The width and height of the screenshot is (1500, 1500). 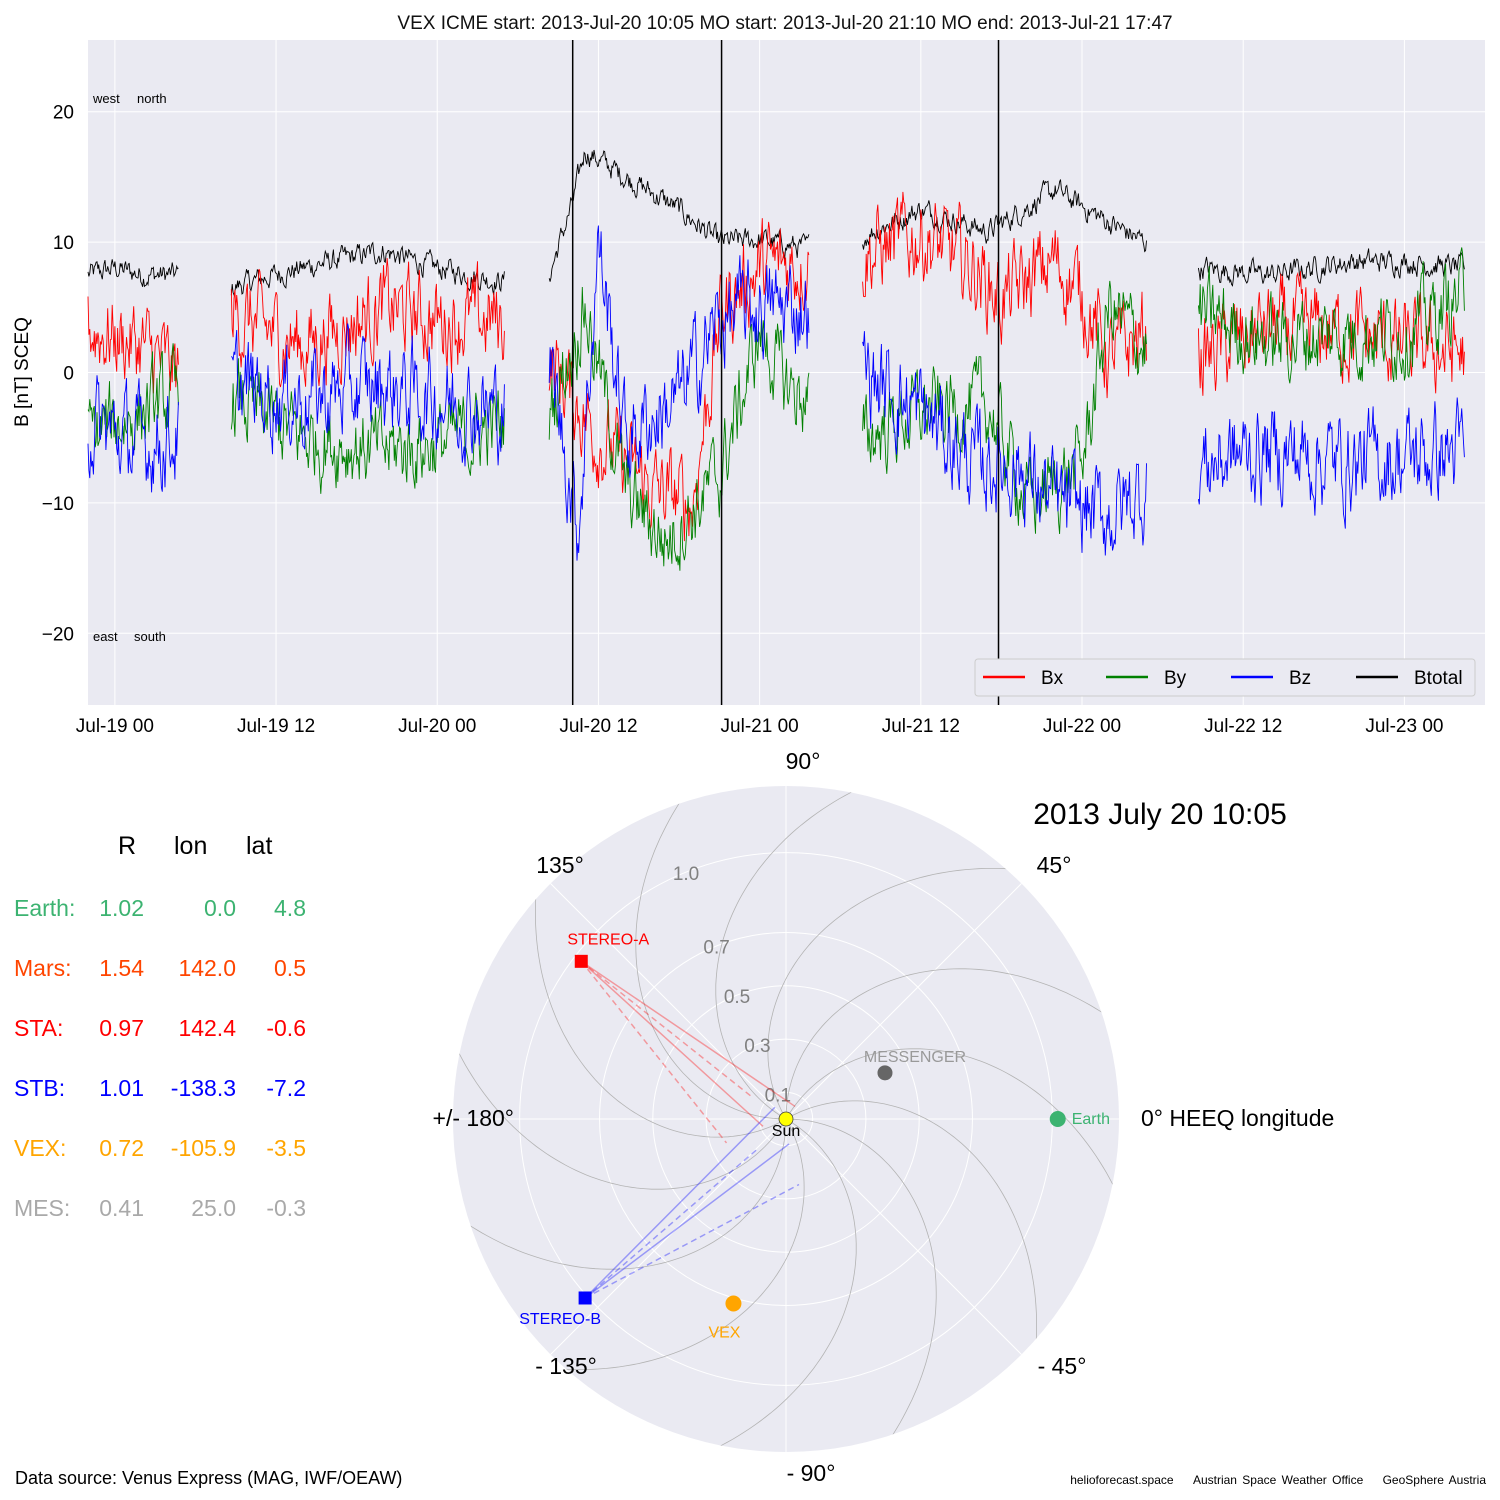 I want to click on radial-tick-labels: 0.1 0.3 0.5 0.7 1.0, so click(x=732, y=985).